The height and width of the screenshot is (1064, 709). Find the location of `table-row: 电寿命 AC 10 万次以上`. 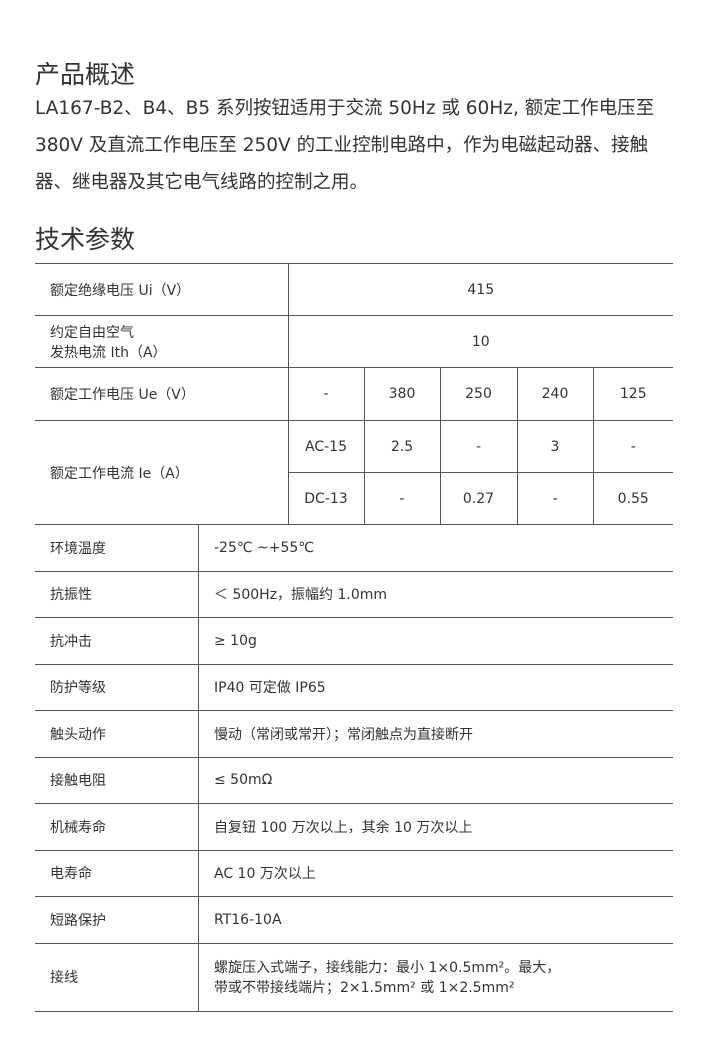

table-row: 电寿命 AC 10 万次以上 is located at coordinates (354, 873).